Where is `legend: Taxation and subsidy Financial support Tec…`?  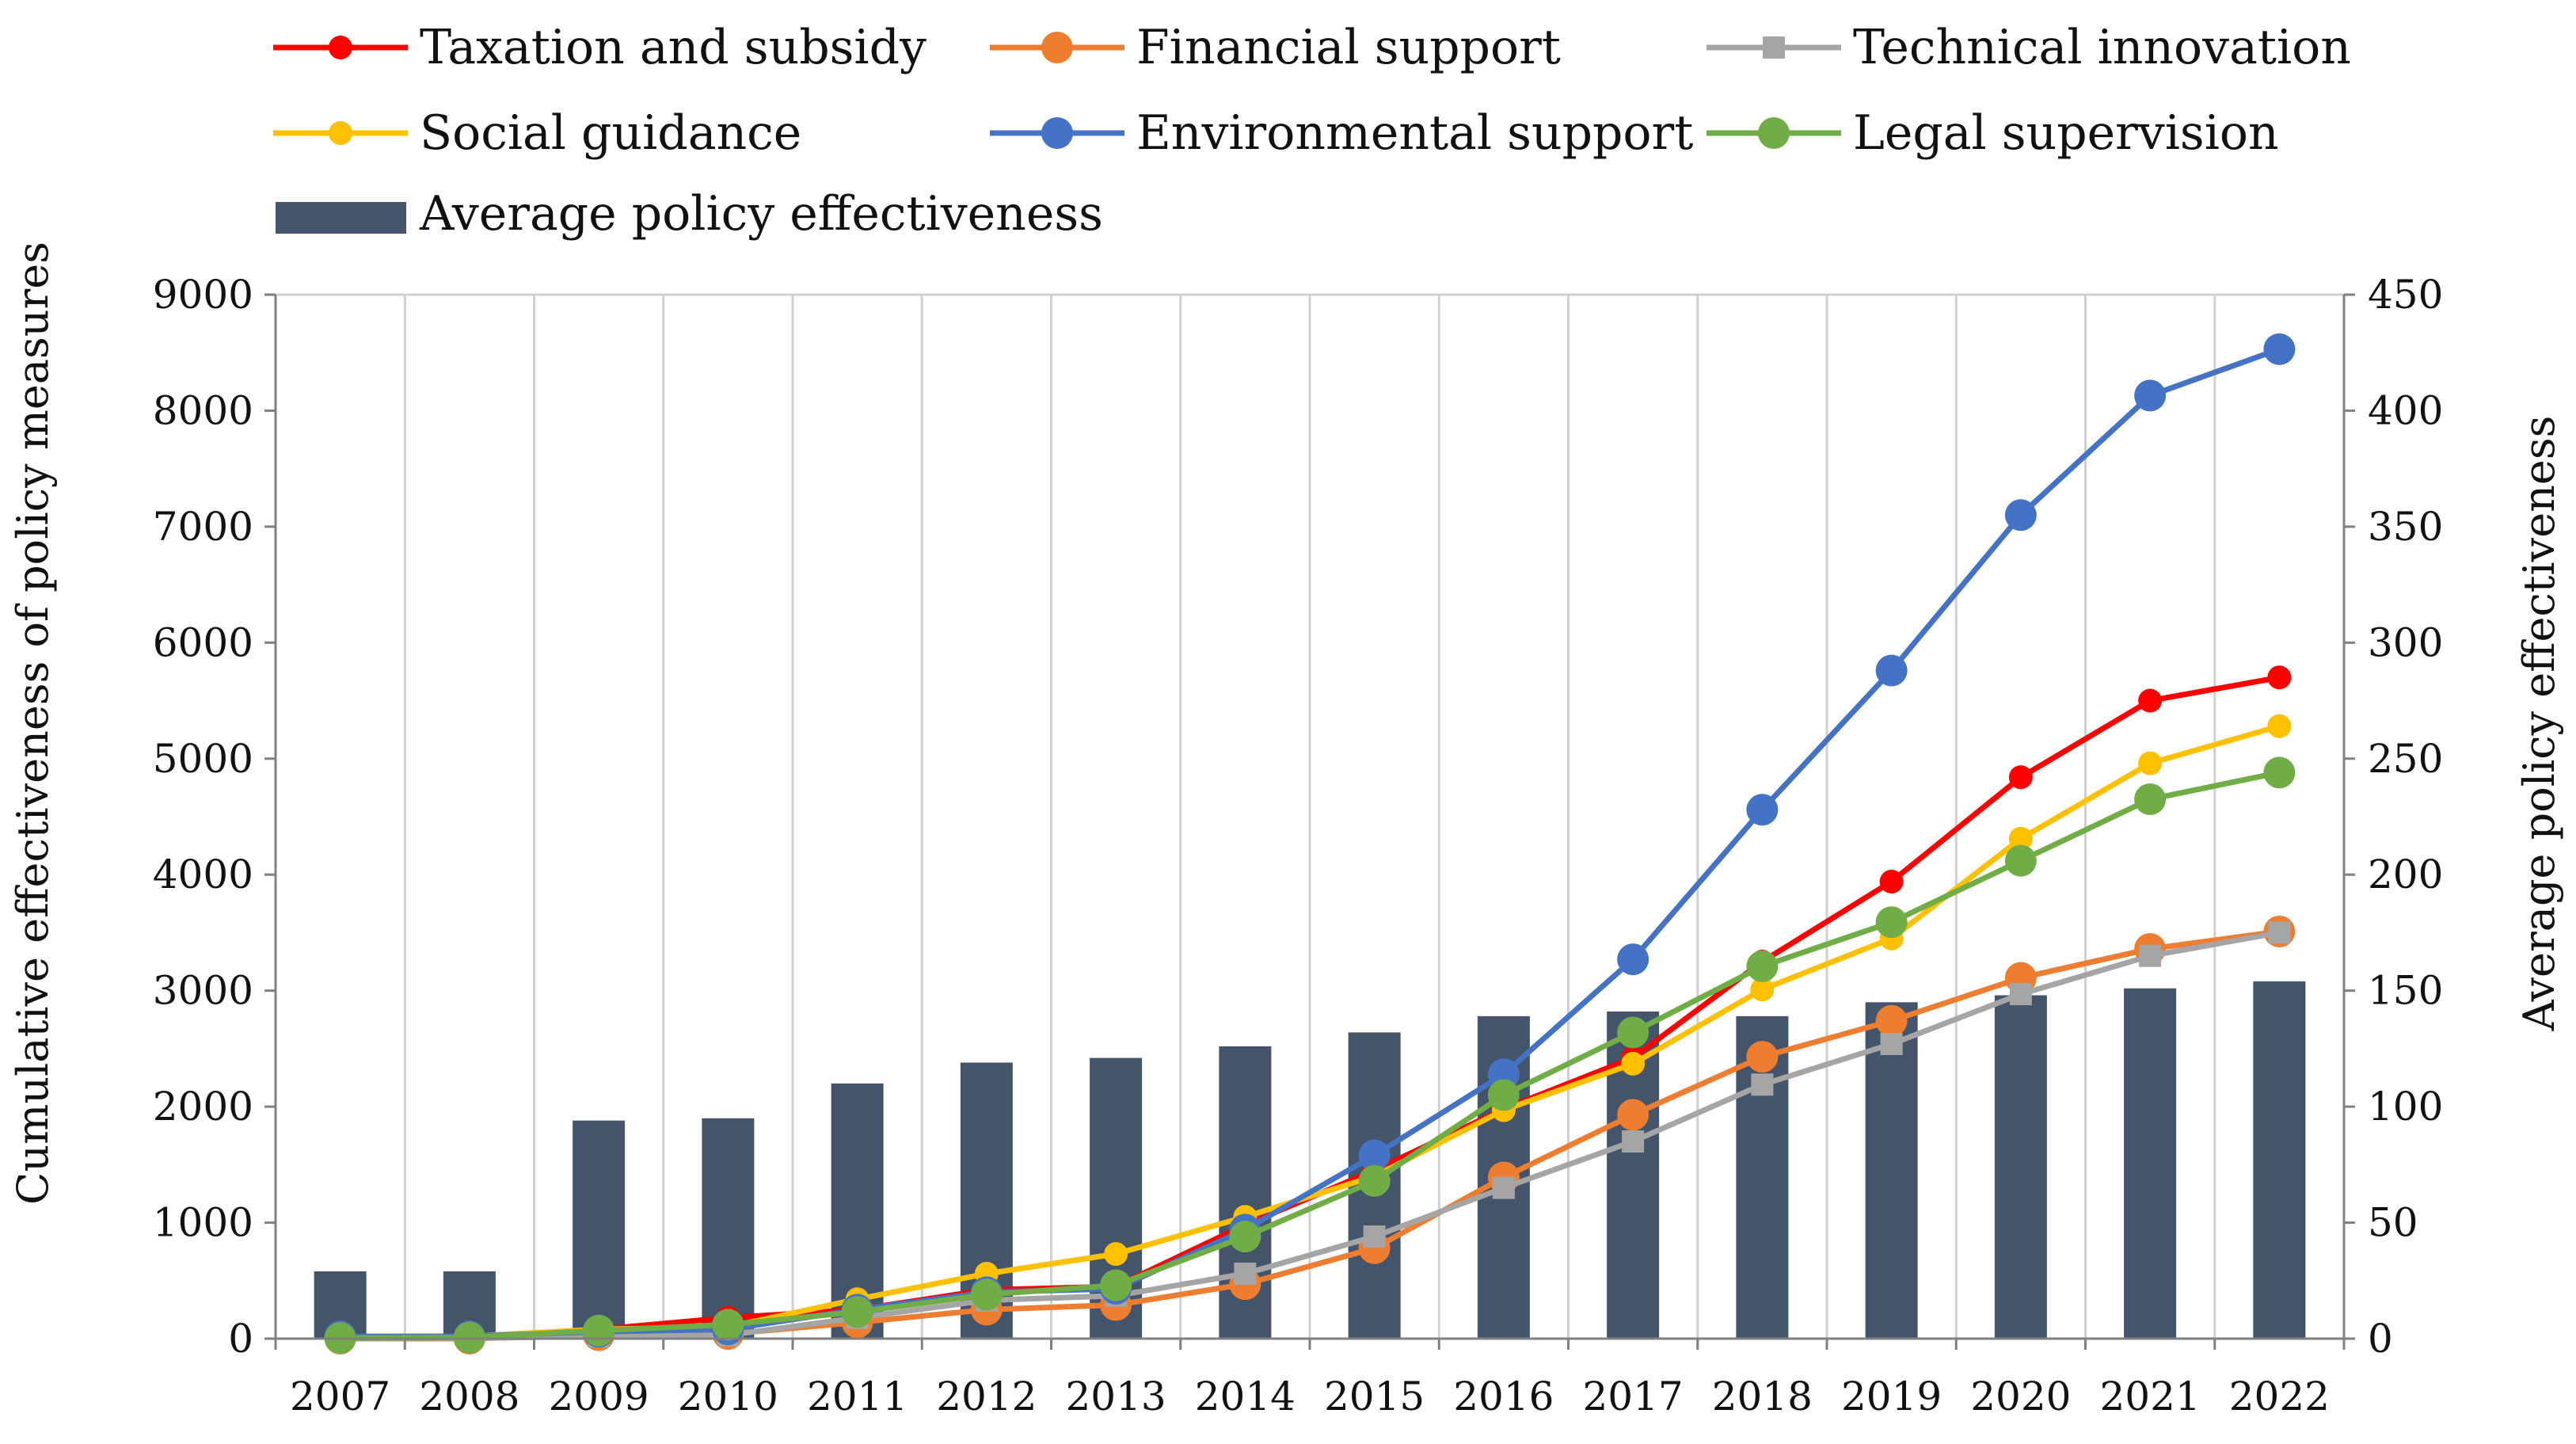 legend: Taxation and subsidy Financial support Tec… is located at coordinates (1312, 131).